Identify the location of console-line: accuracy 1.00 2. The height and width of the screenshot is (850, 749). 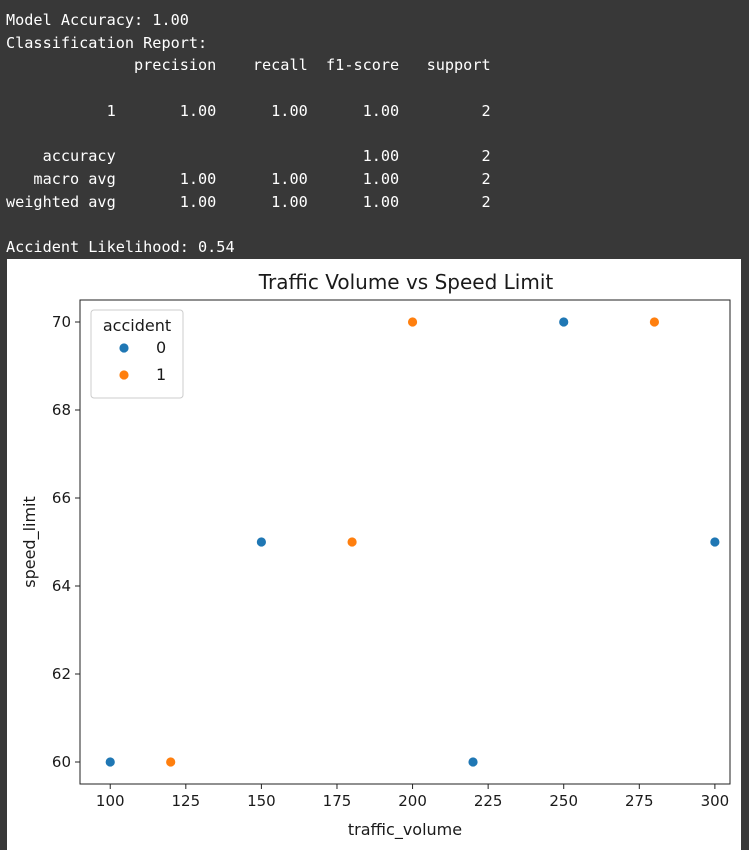
(248, 156).